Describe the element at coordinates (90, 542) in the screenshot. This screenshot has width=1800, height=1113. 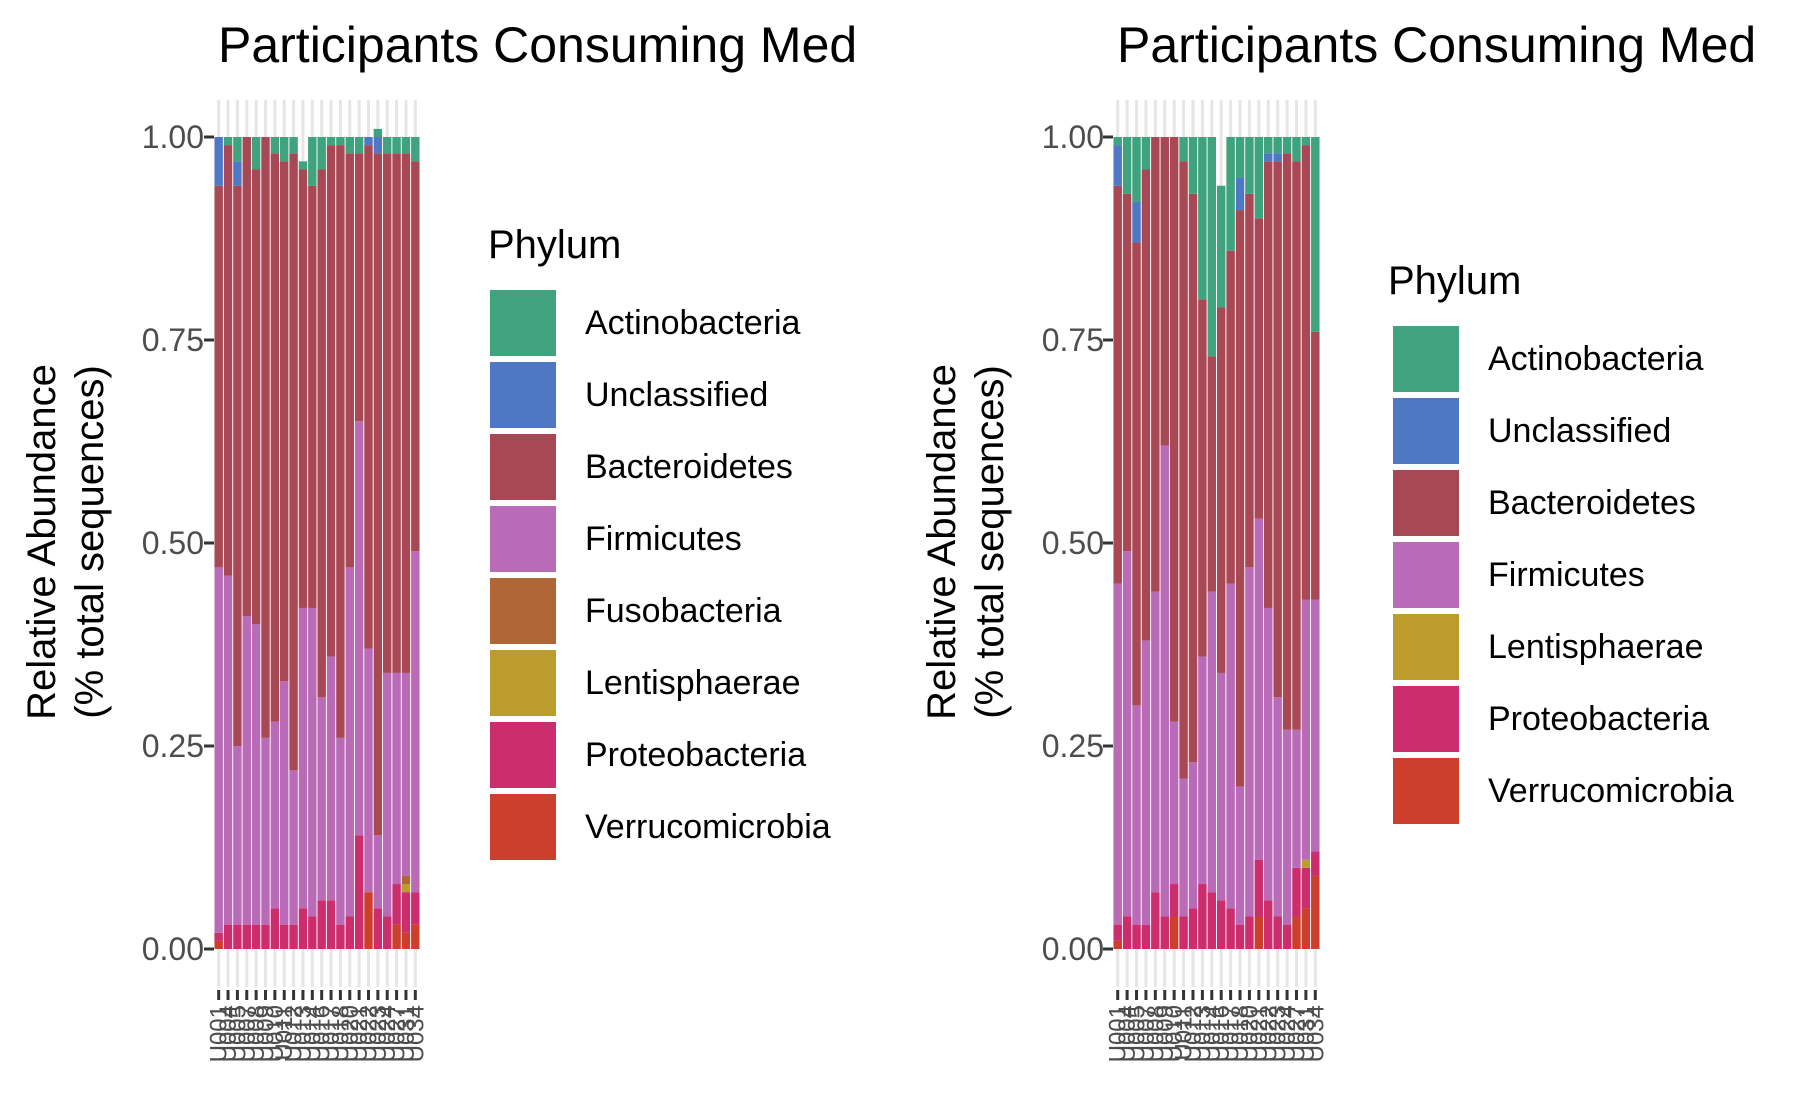
I see `y-axis-label-line2: (% total sequences)` at that location.